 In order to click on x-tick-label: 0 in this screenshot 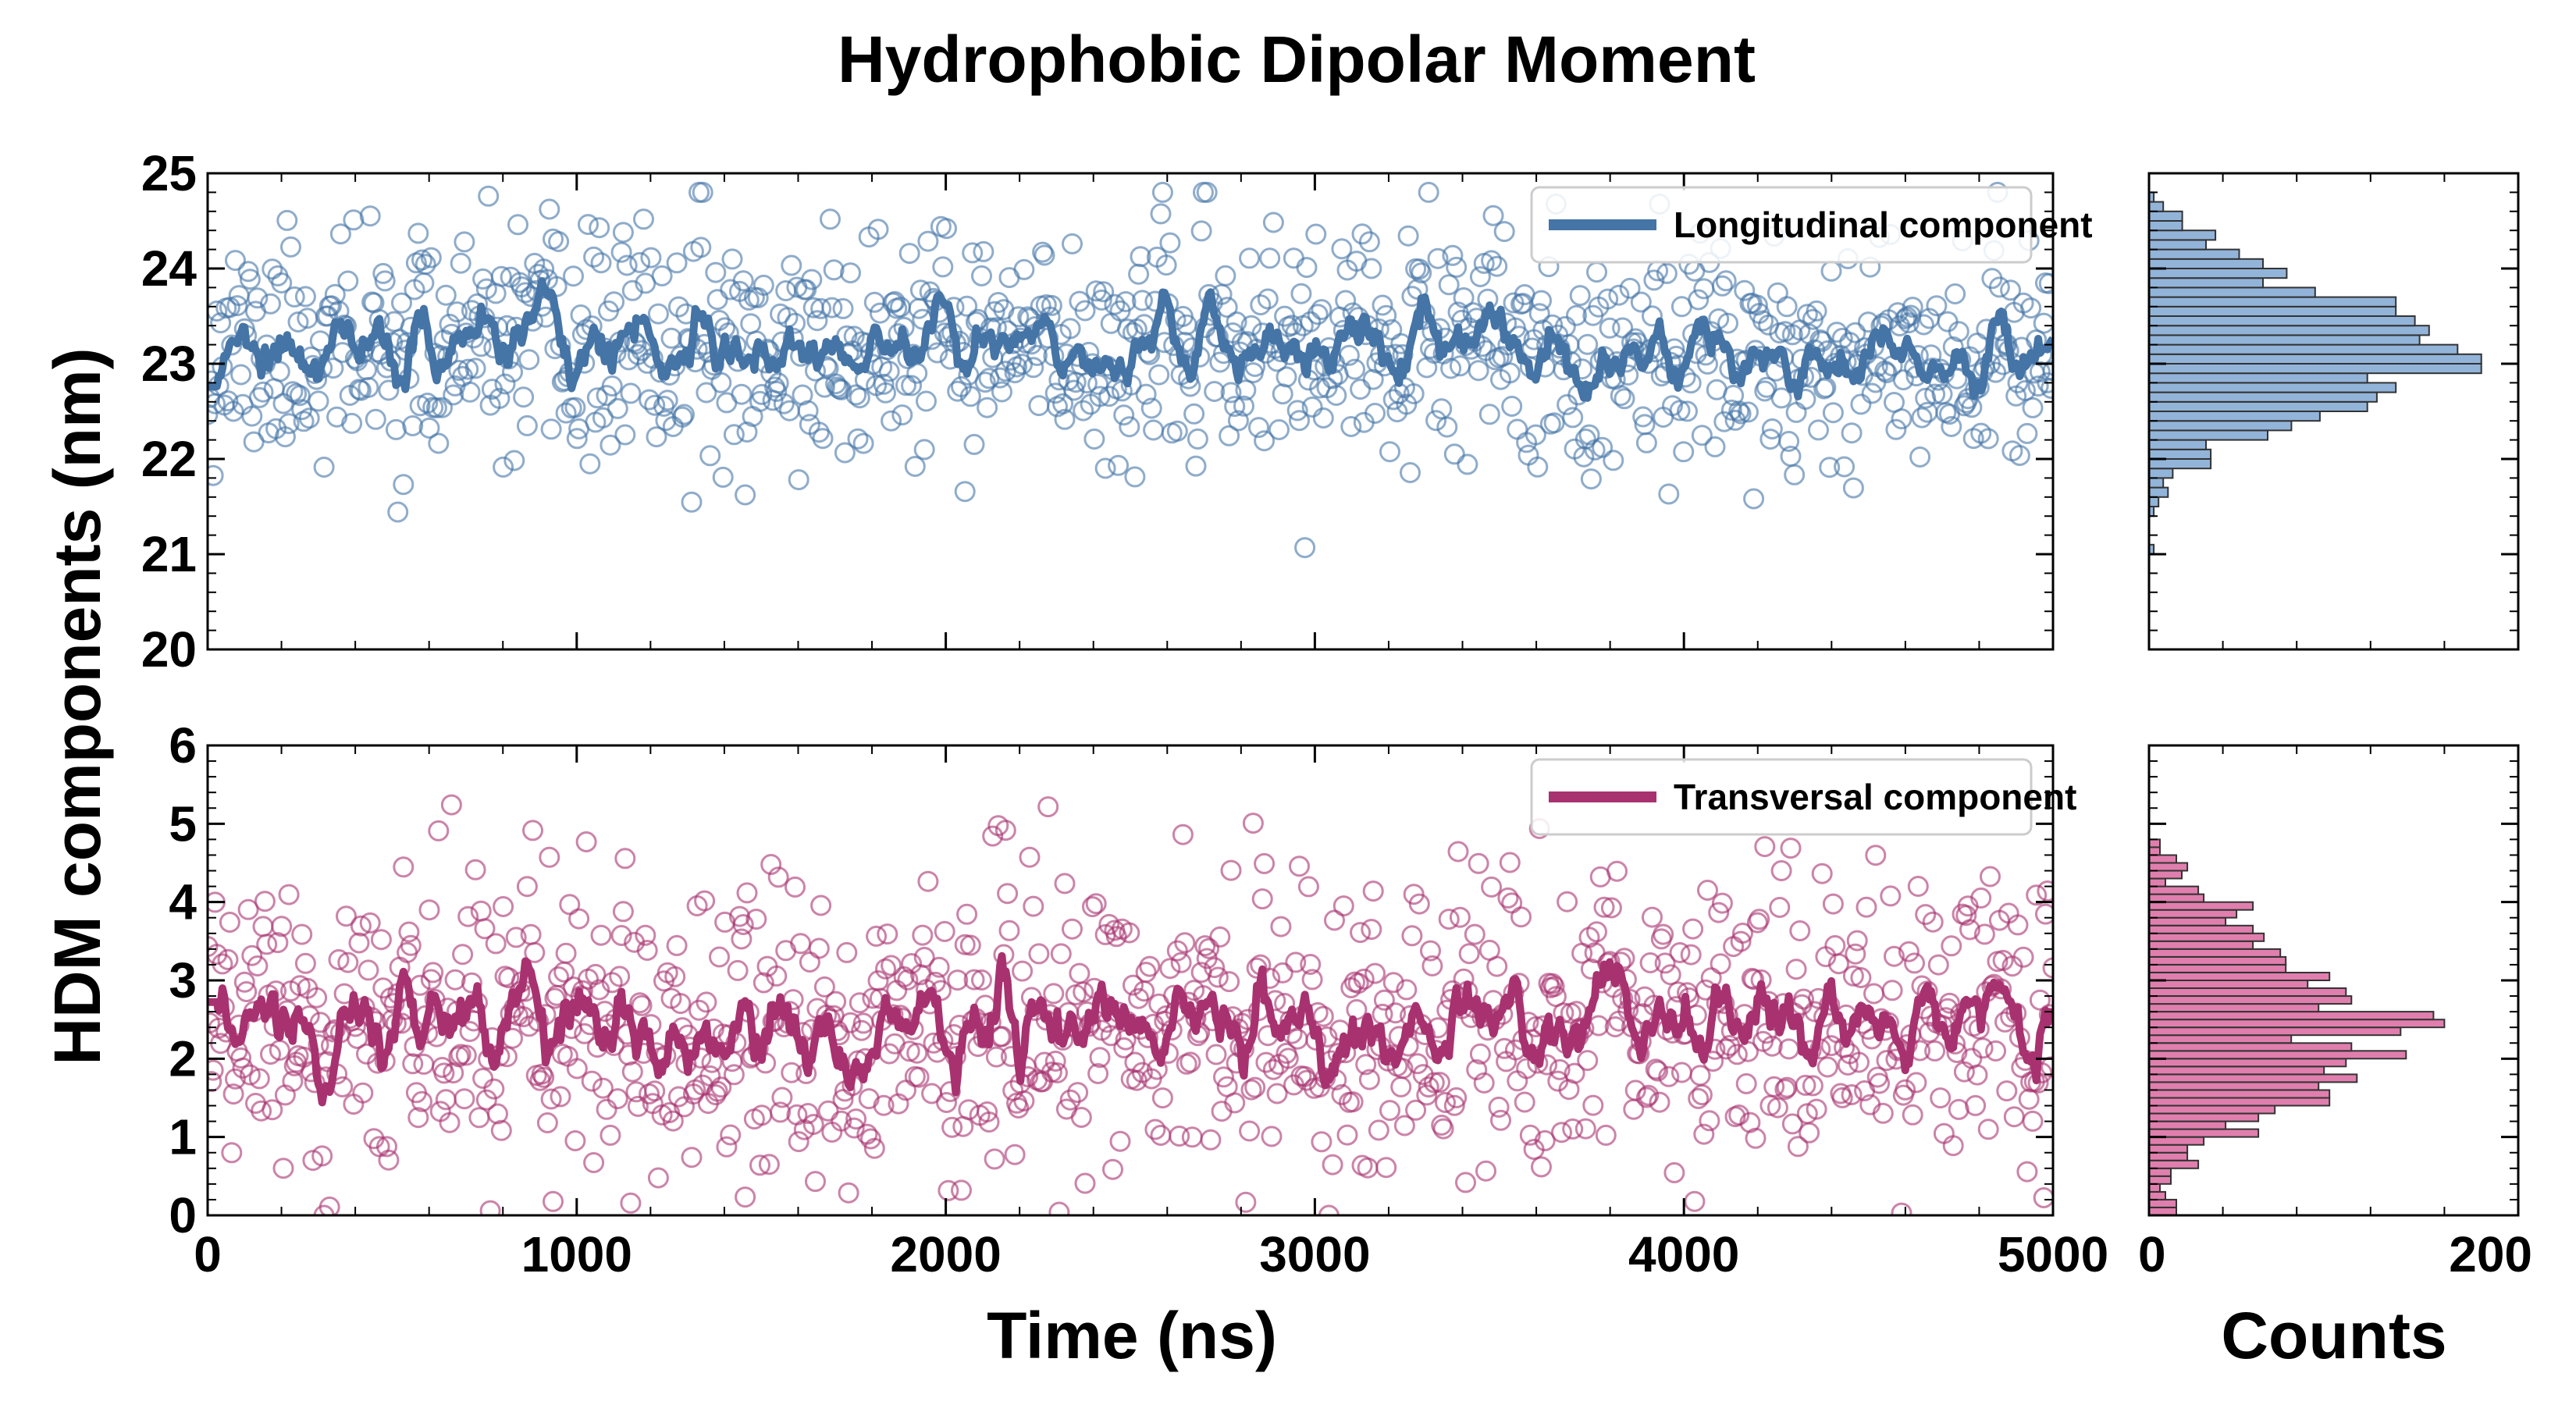, I will do `click(208, 1254)`.